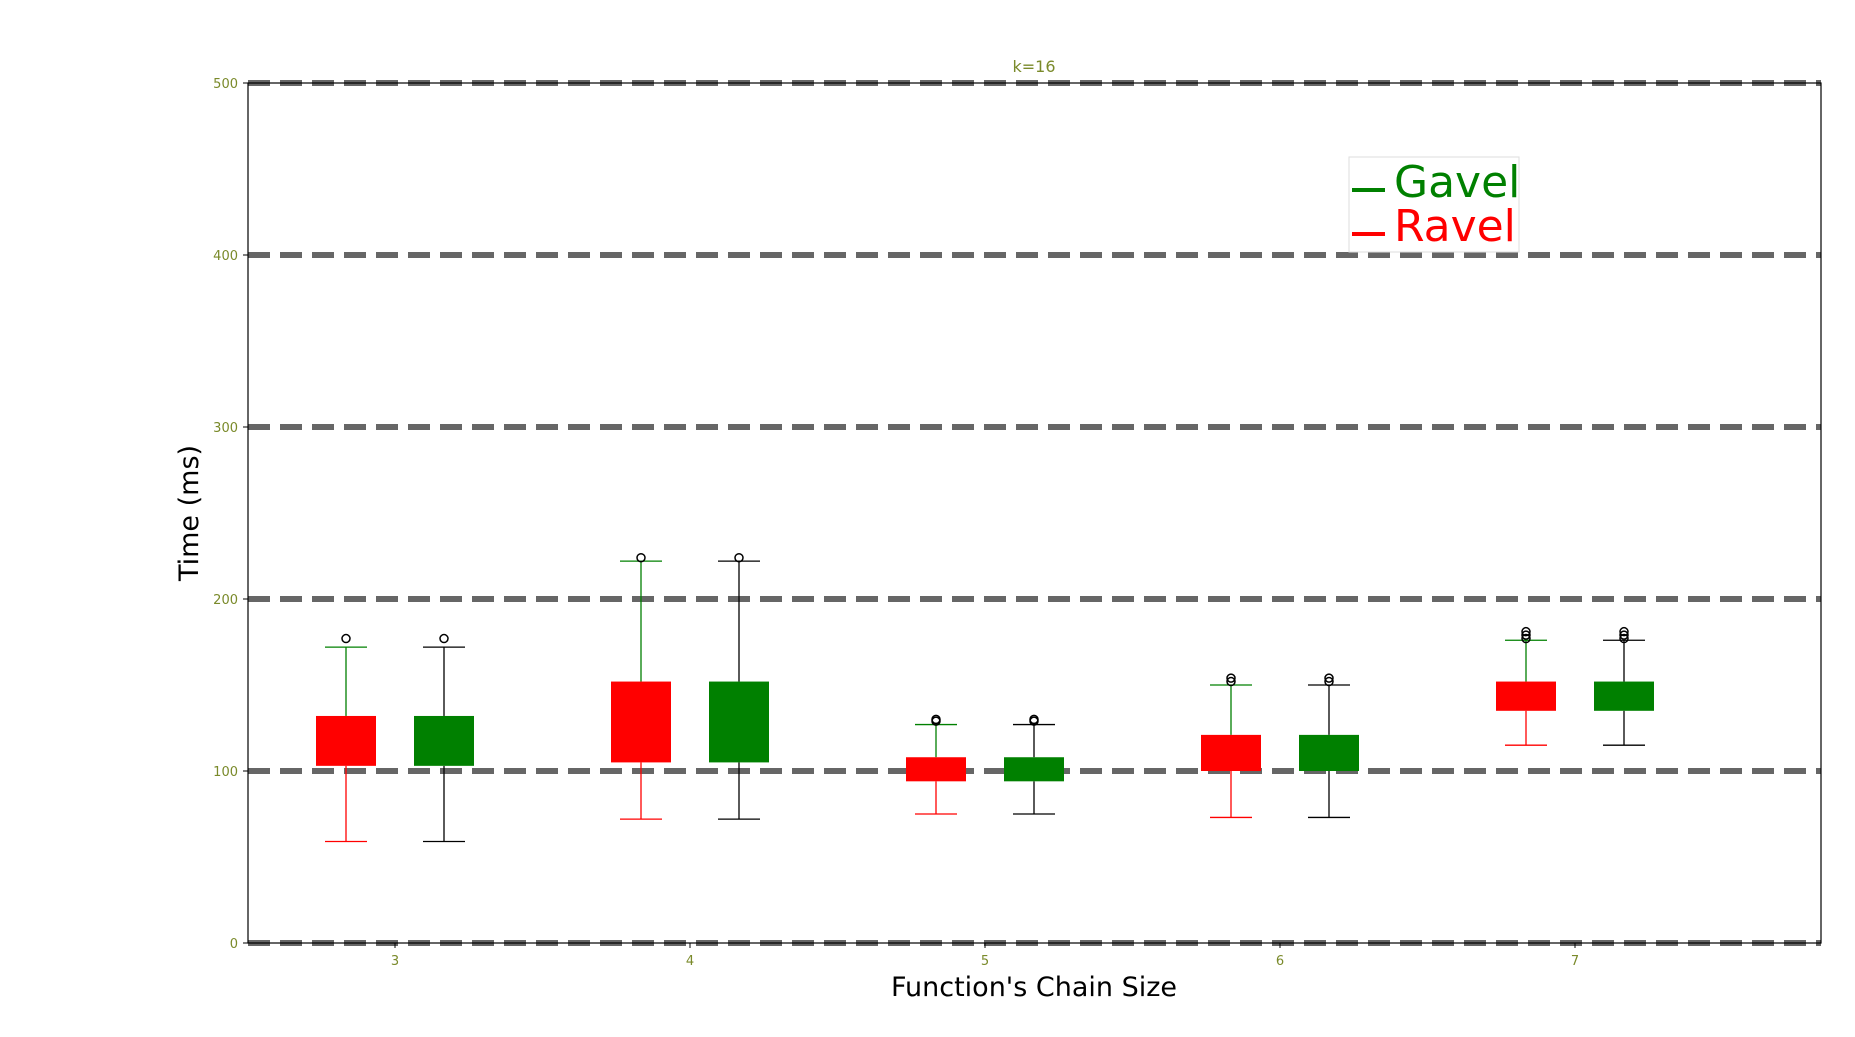 The width and height of the screenshot is (1855, 1037). Describe the element at coordinates (234, 944) in the screenshot. I see `y-tick-label-0: 0` at that location.